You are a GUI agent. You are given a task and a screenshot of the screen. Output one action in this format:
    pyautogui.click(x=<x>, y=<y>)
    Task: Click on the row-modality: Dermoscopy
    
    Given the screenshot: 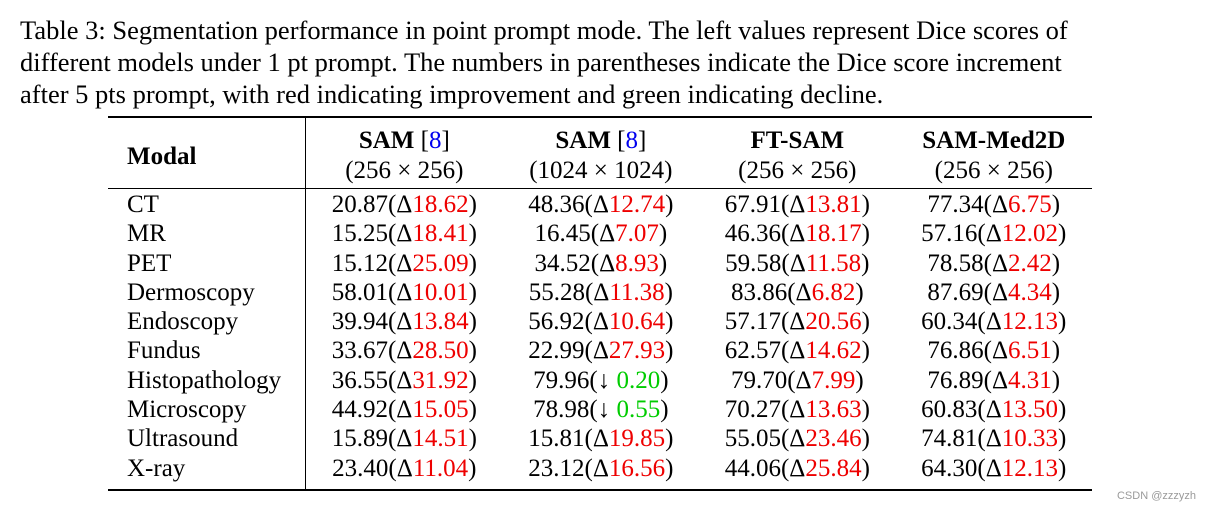 What is the action you would take?
    pyautogui.click(x=207, y=292)
    